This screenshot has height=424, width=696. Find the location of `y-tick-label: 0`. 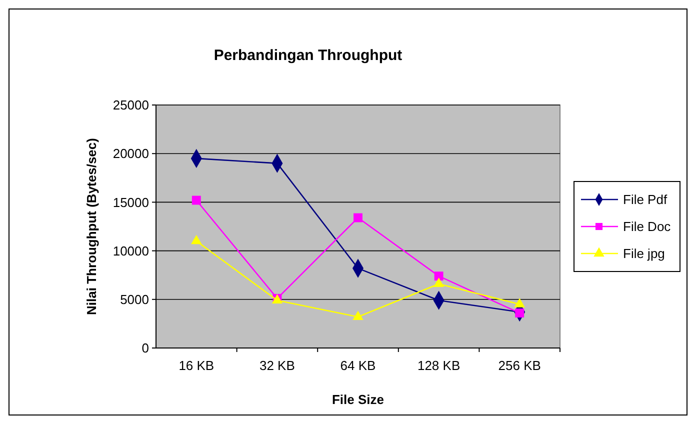

y-tick-label: 0 is located at coordinates (145, 348).